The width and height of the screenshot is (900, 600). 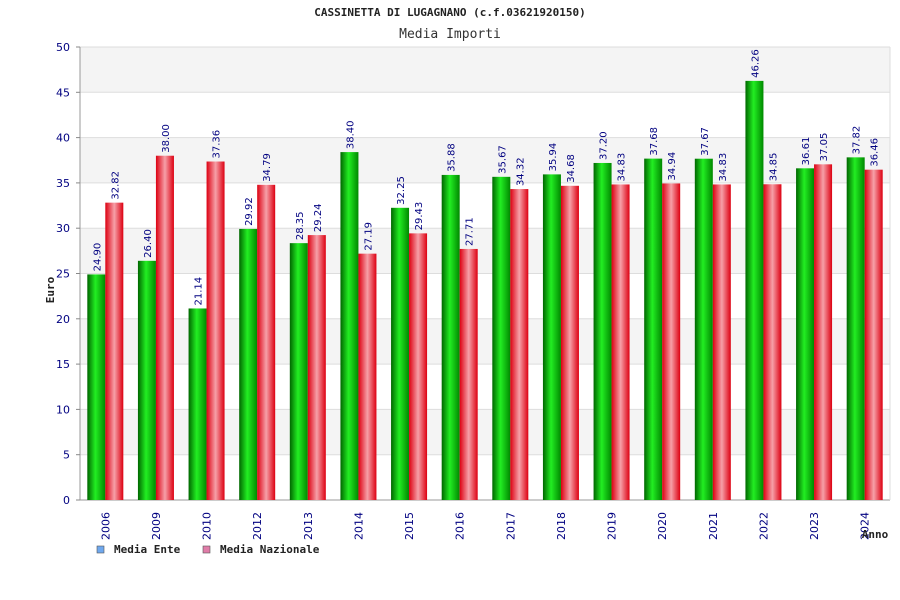 What do you see at coordinates (267, 167) in the screenshot?
I see `data-label: 34.79` at bounding box center [267, 167].